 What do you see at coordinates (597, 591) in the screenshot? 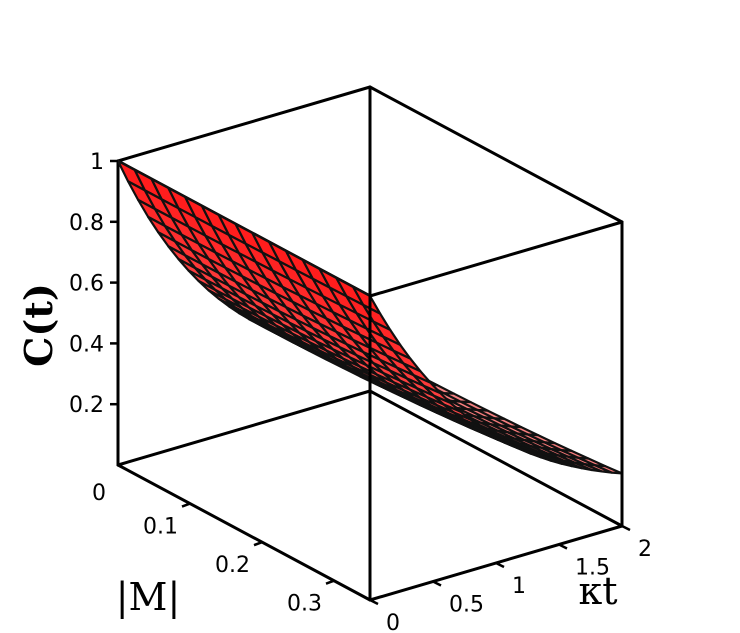
I see `x-axis-title: κt` at bounding box center [597, 591].